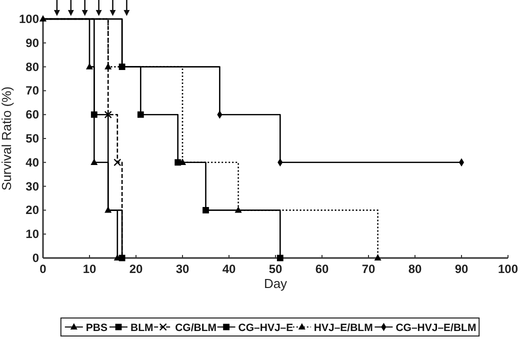  I want to click on y-tick-label: 60, so click(33, 115).